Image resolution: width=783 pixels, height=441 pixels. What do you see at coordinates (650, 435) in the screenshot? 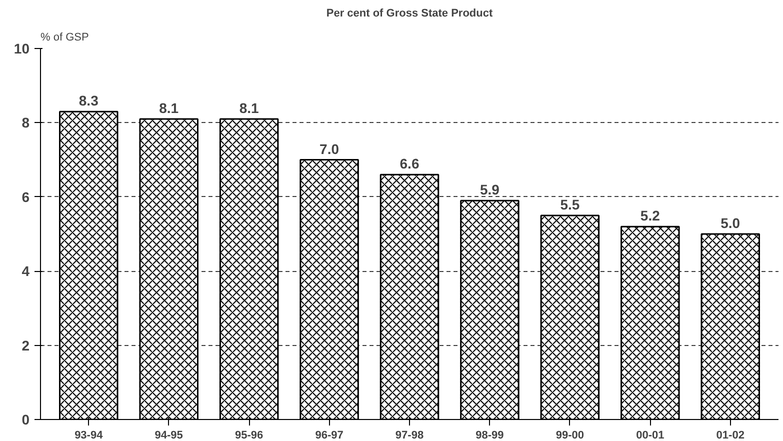
I see `x-tick-label: 00-01` at bounding box center [650, 435].